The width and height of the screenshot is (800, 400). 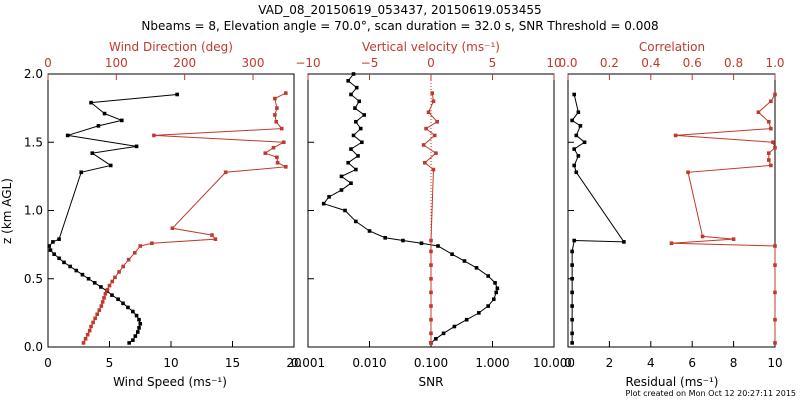 What do you see at coordinates (723, 218) in the screenshot?
I see `series-line-correlation` at bounding box center [723, 218].